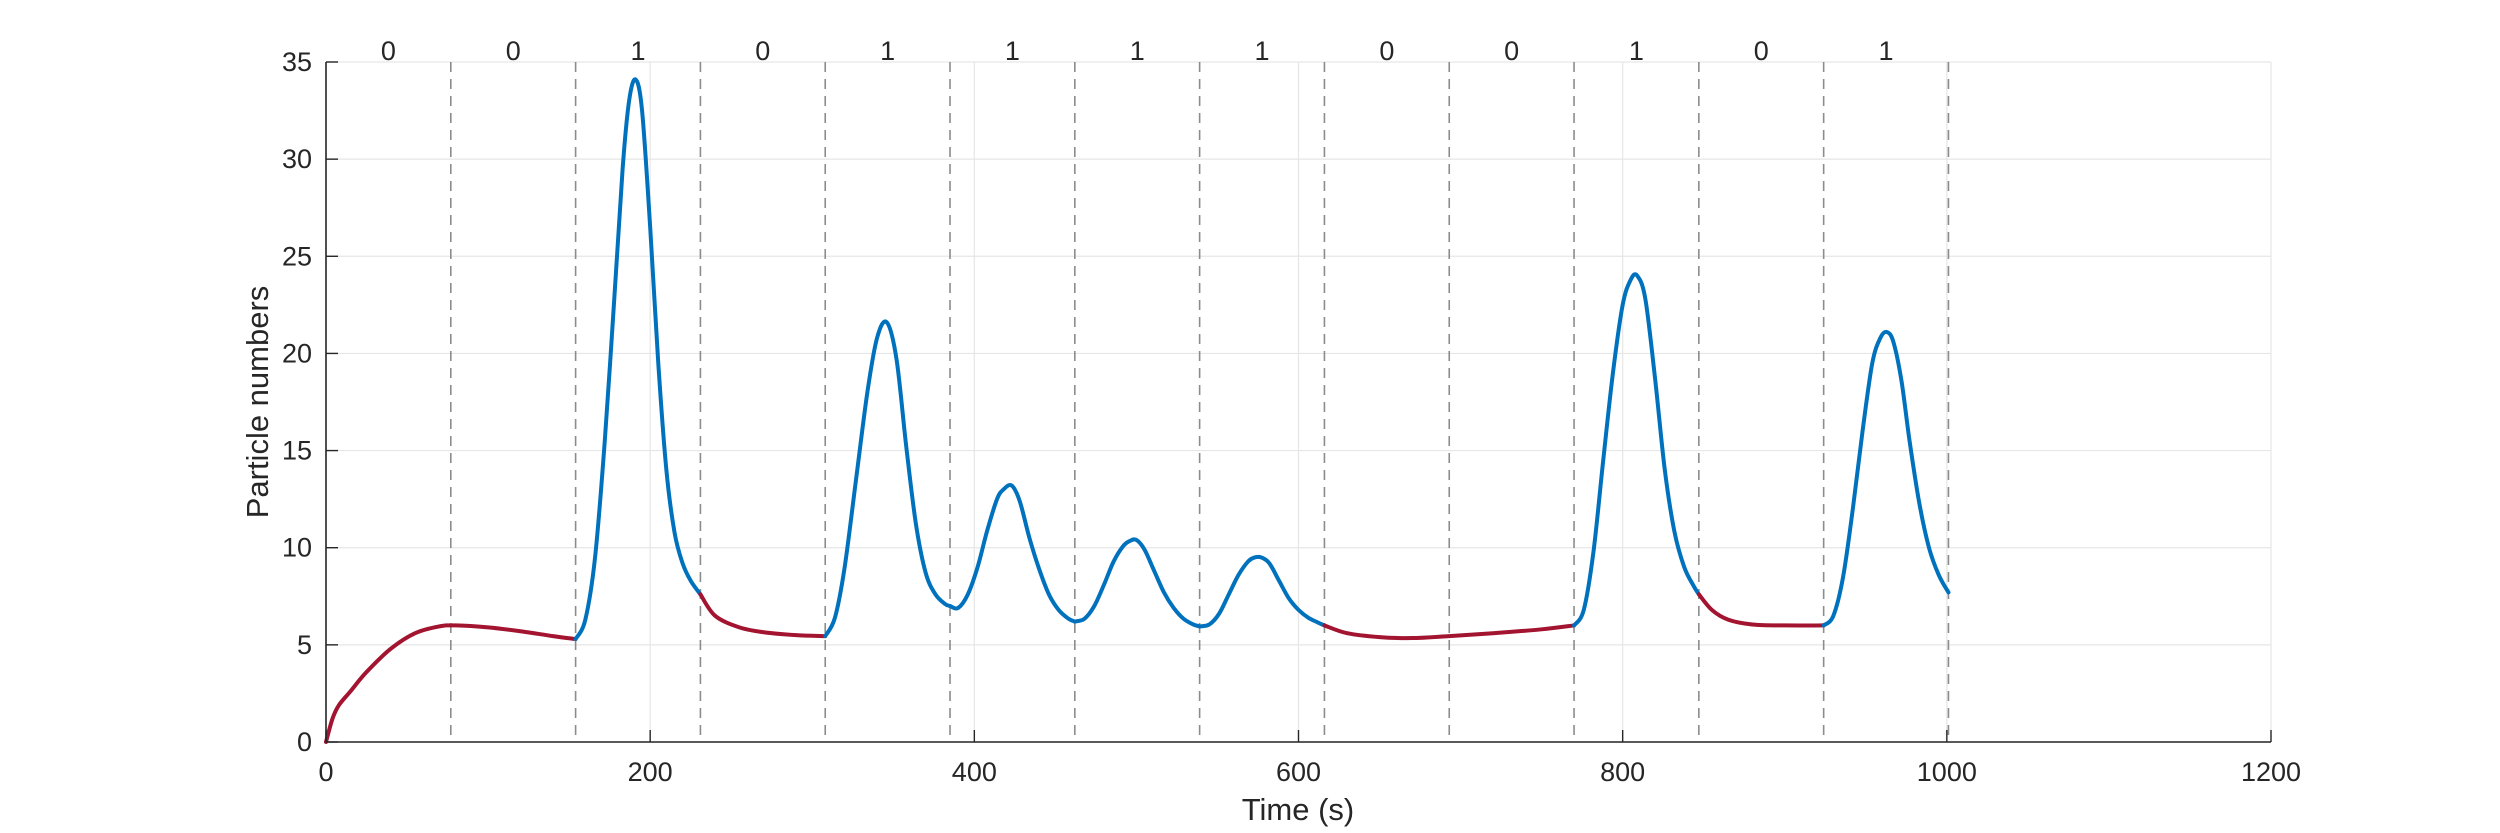 The image size is (2500, 833). I want to click on y-tick-labels: 0 5 10 15 20 25 30 35, so click(297, 402).